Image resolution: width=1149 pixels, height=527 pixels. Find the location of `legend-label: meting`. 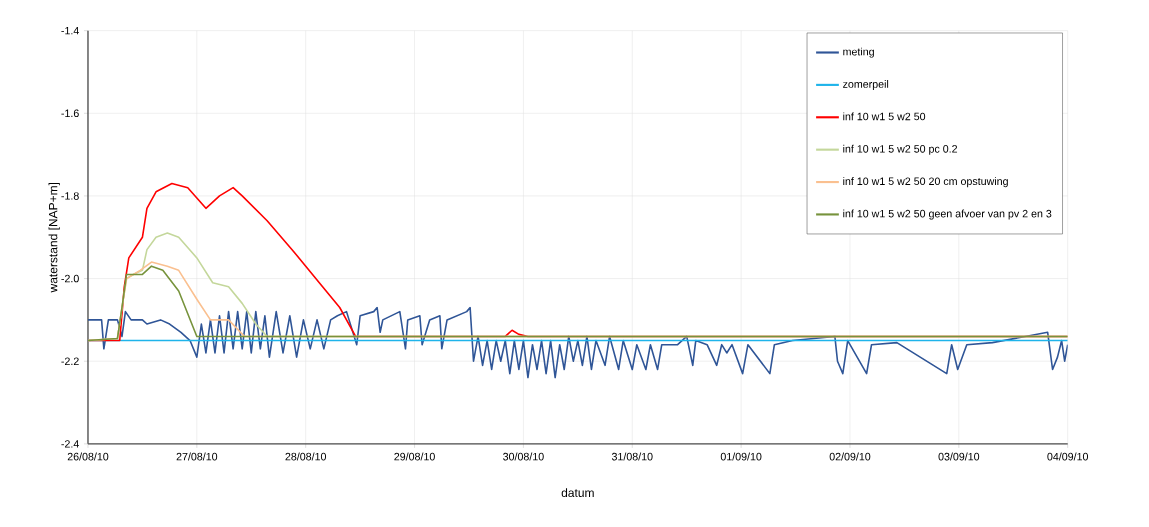

legend-label: meting is located at coordinates (858, 52).